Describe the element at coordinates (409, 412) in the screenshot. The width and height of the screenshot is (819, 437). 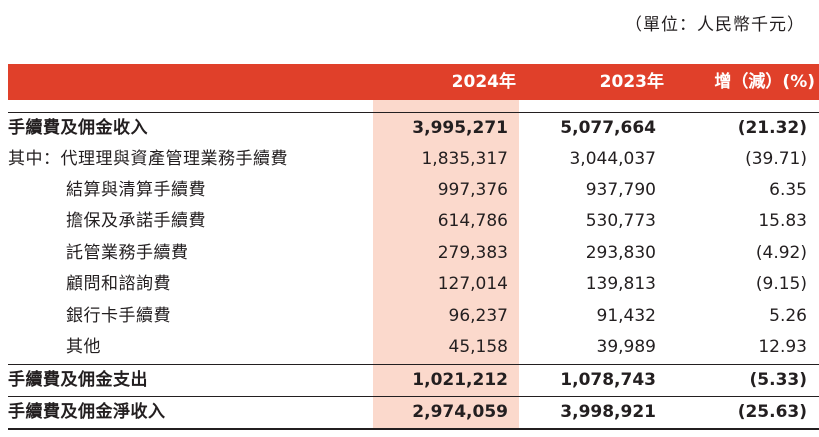
I see `table-row: 手續費及佣金淨收入 2,974,059 3,998,921 (25.63)` at that location.